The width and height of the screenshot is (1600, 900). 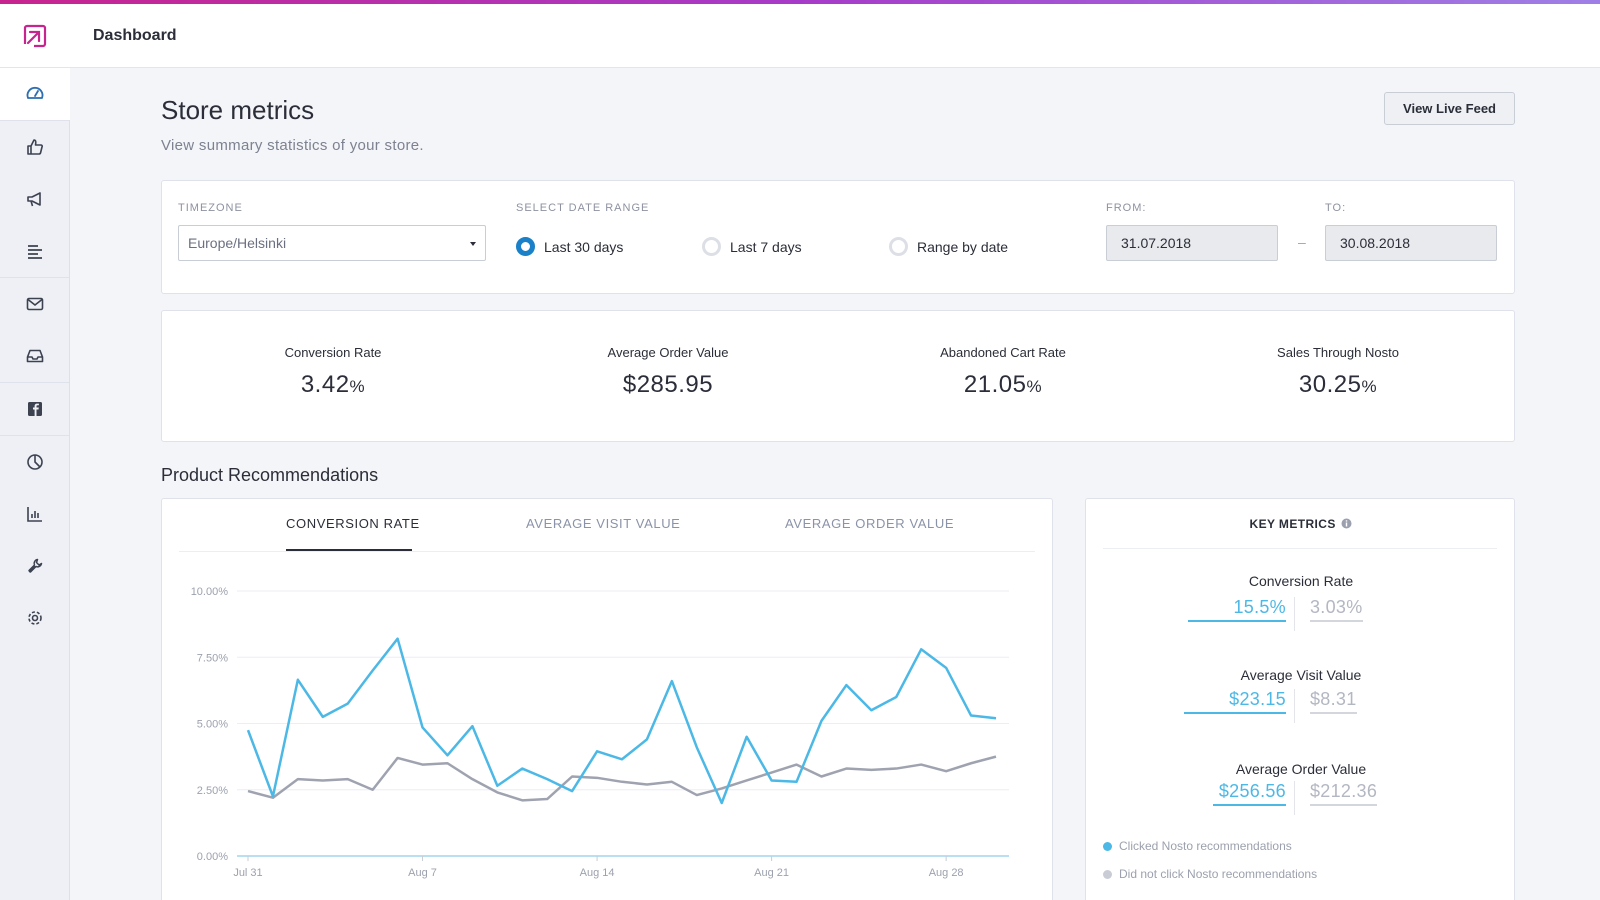 What do you see at coordinates (35, 356) in the screenshot?
I see `sidebar-item-inbox` at bounding box center [35, 356].